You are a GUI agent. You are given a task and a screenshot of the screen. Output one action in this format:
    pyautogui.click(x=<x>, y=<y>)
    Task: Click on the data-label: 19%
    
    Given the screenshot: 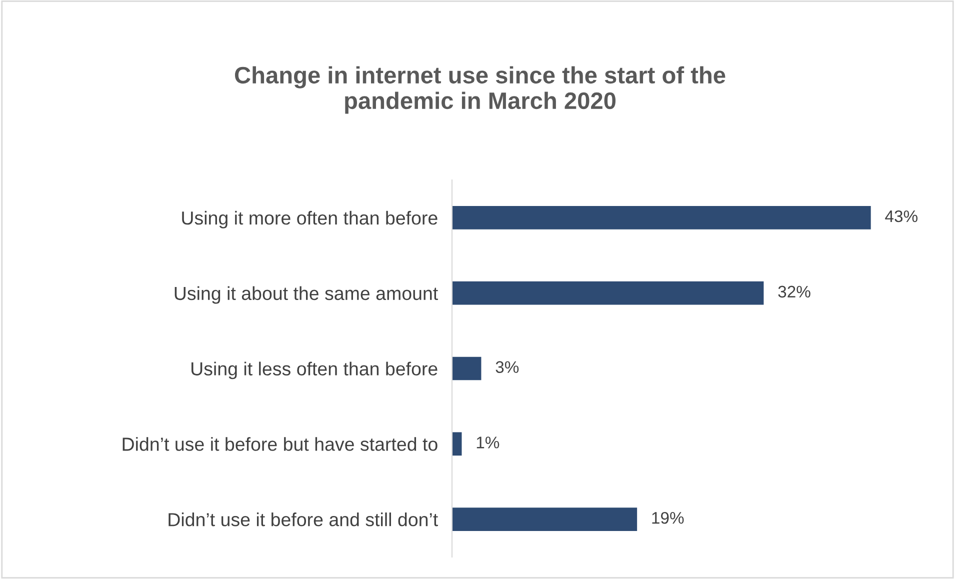 What is the action you would take?
    pyautogui.click(x=668, y=518)
    